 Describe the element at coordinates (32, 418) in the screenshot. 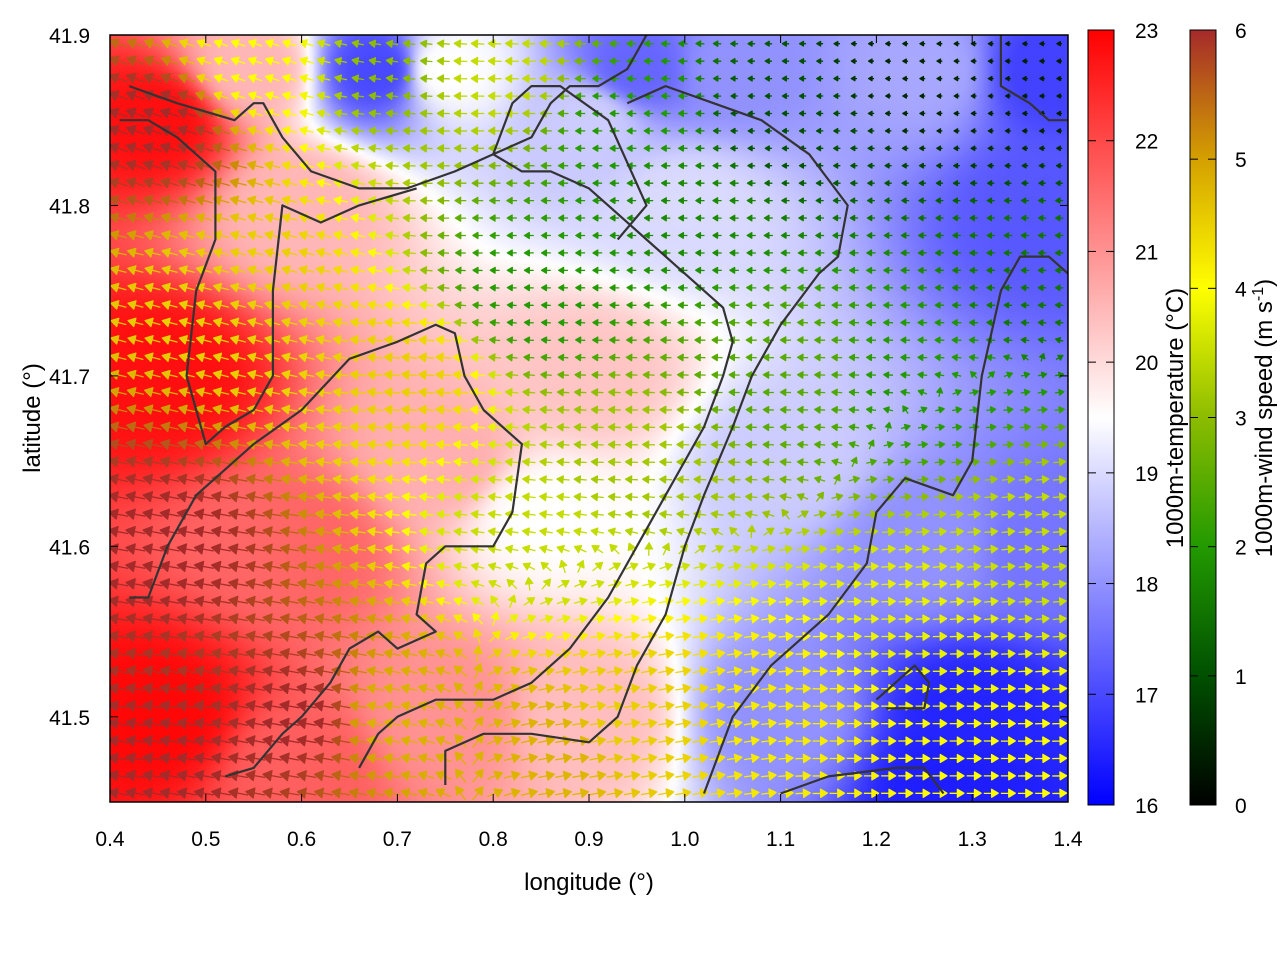

I see `y-axis-label: latitude (°)` at that location.